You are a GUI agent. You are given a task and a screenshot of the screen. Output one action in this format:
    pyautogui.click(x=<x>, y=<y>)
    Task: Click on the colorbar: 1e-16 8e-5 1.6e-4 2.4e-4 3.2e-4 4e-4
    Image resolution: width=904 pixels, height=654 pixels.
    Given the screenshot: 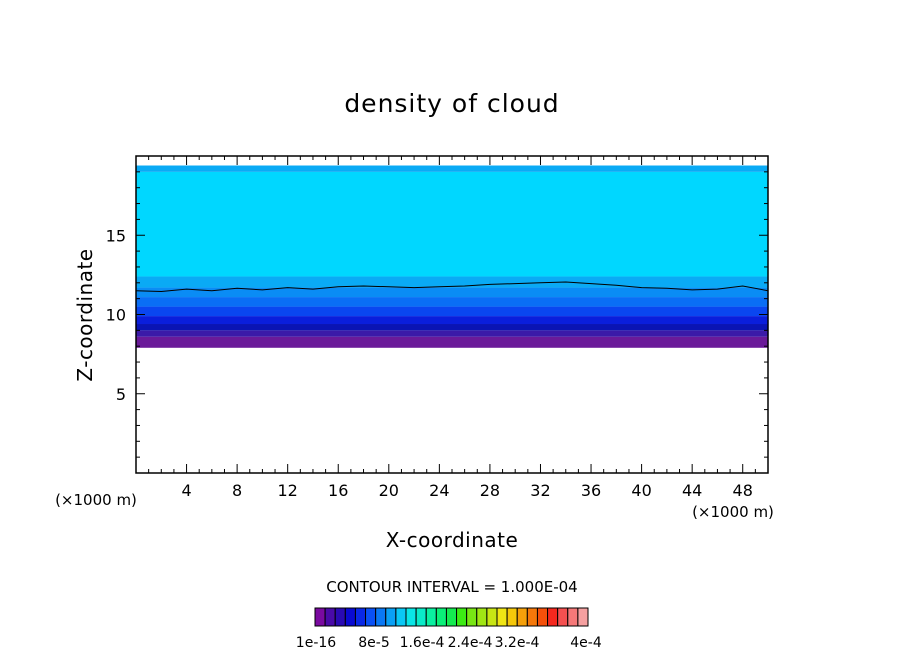 What is the action you would take?
    pyautogui.click(x=449, y=629)
    